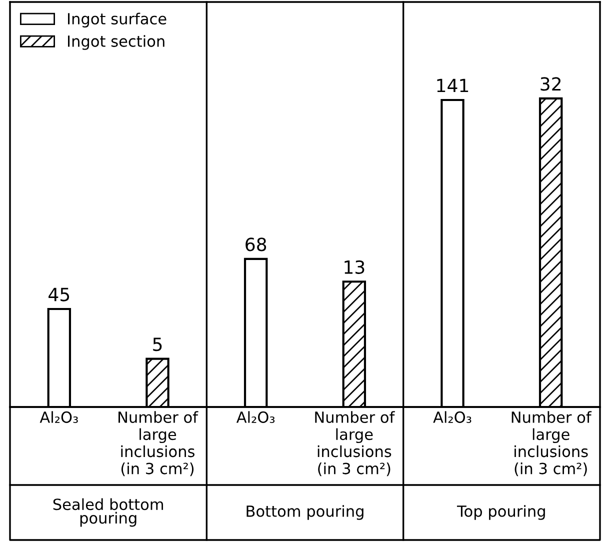  I want to click on data-label: 13, so click(354, 267).